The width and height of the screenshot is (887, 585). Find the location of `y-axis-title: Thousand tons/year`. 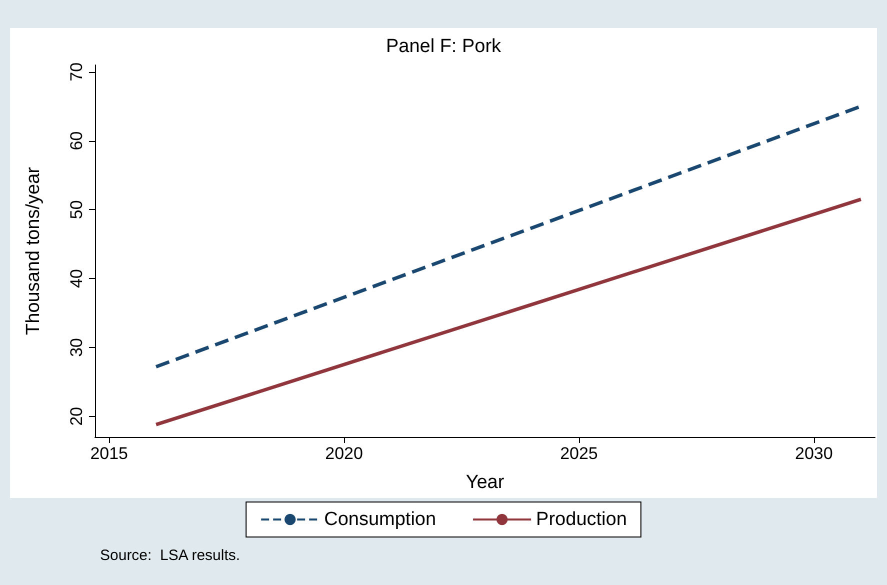

y-axis-title: Thousand tons/year is located at coordinates (33, 250).